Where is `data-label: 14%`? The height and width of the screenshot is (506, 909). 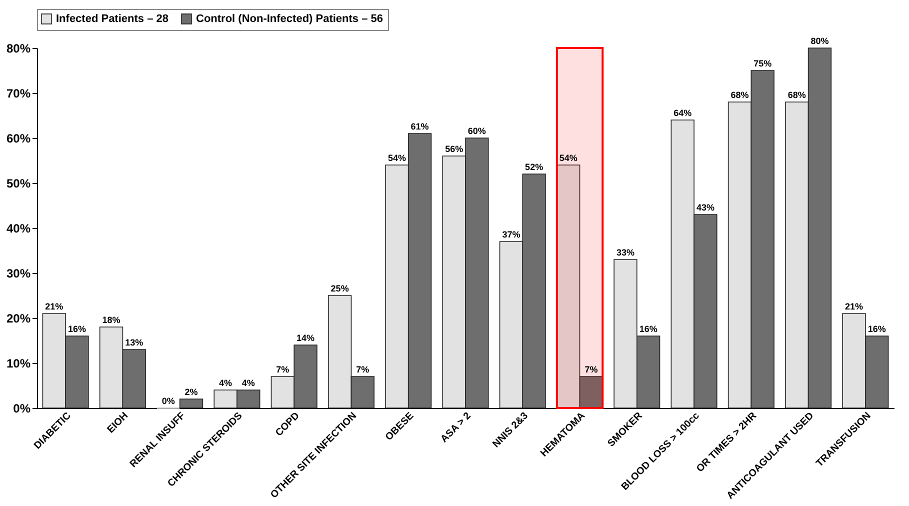
data-label: 14% is located at coordinates (305, 338).